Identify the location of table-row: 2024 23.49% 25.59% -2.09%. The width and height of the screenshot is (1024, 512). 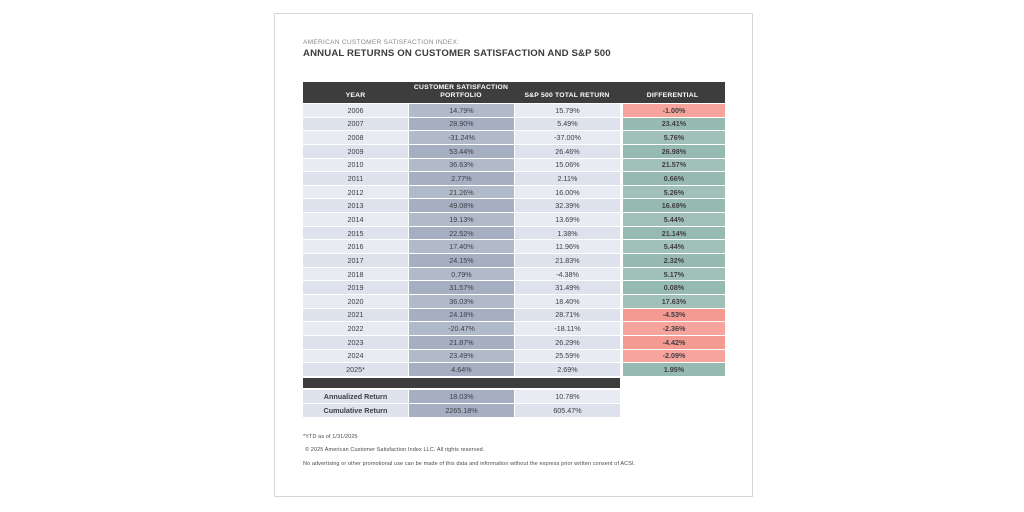
(514, 356).